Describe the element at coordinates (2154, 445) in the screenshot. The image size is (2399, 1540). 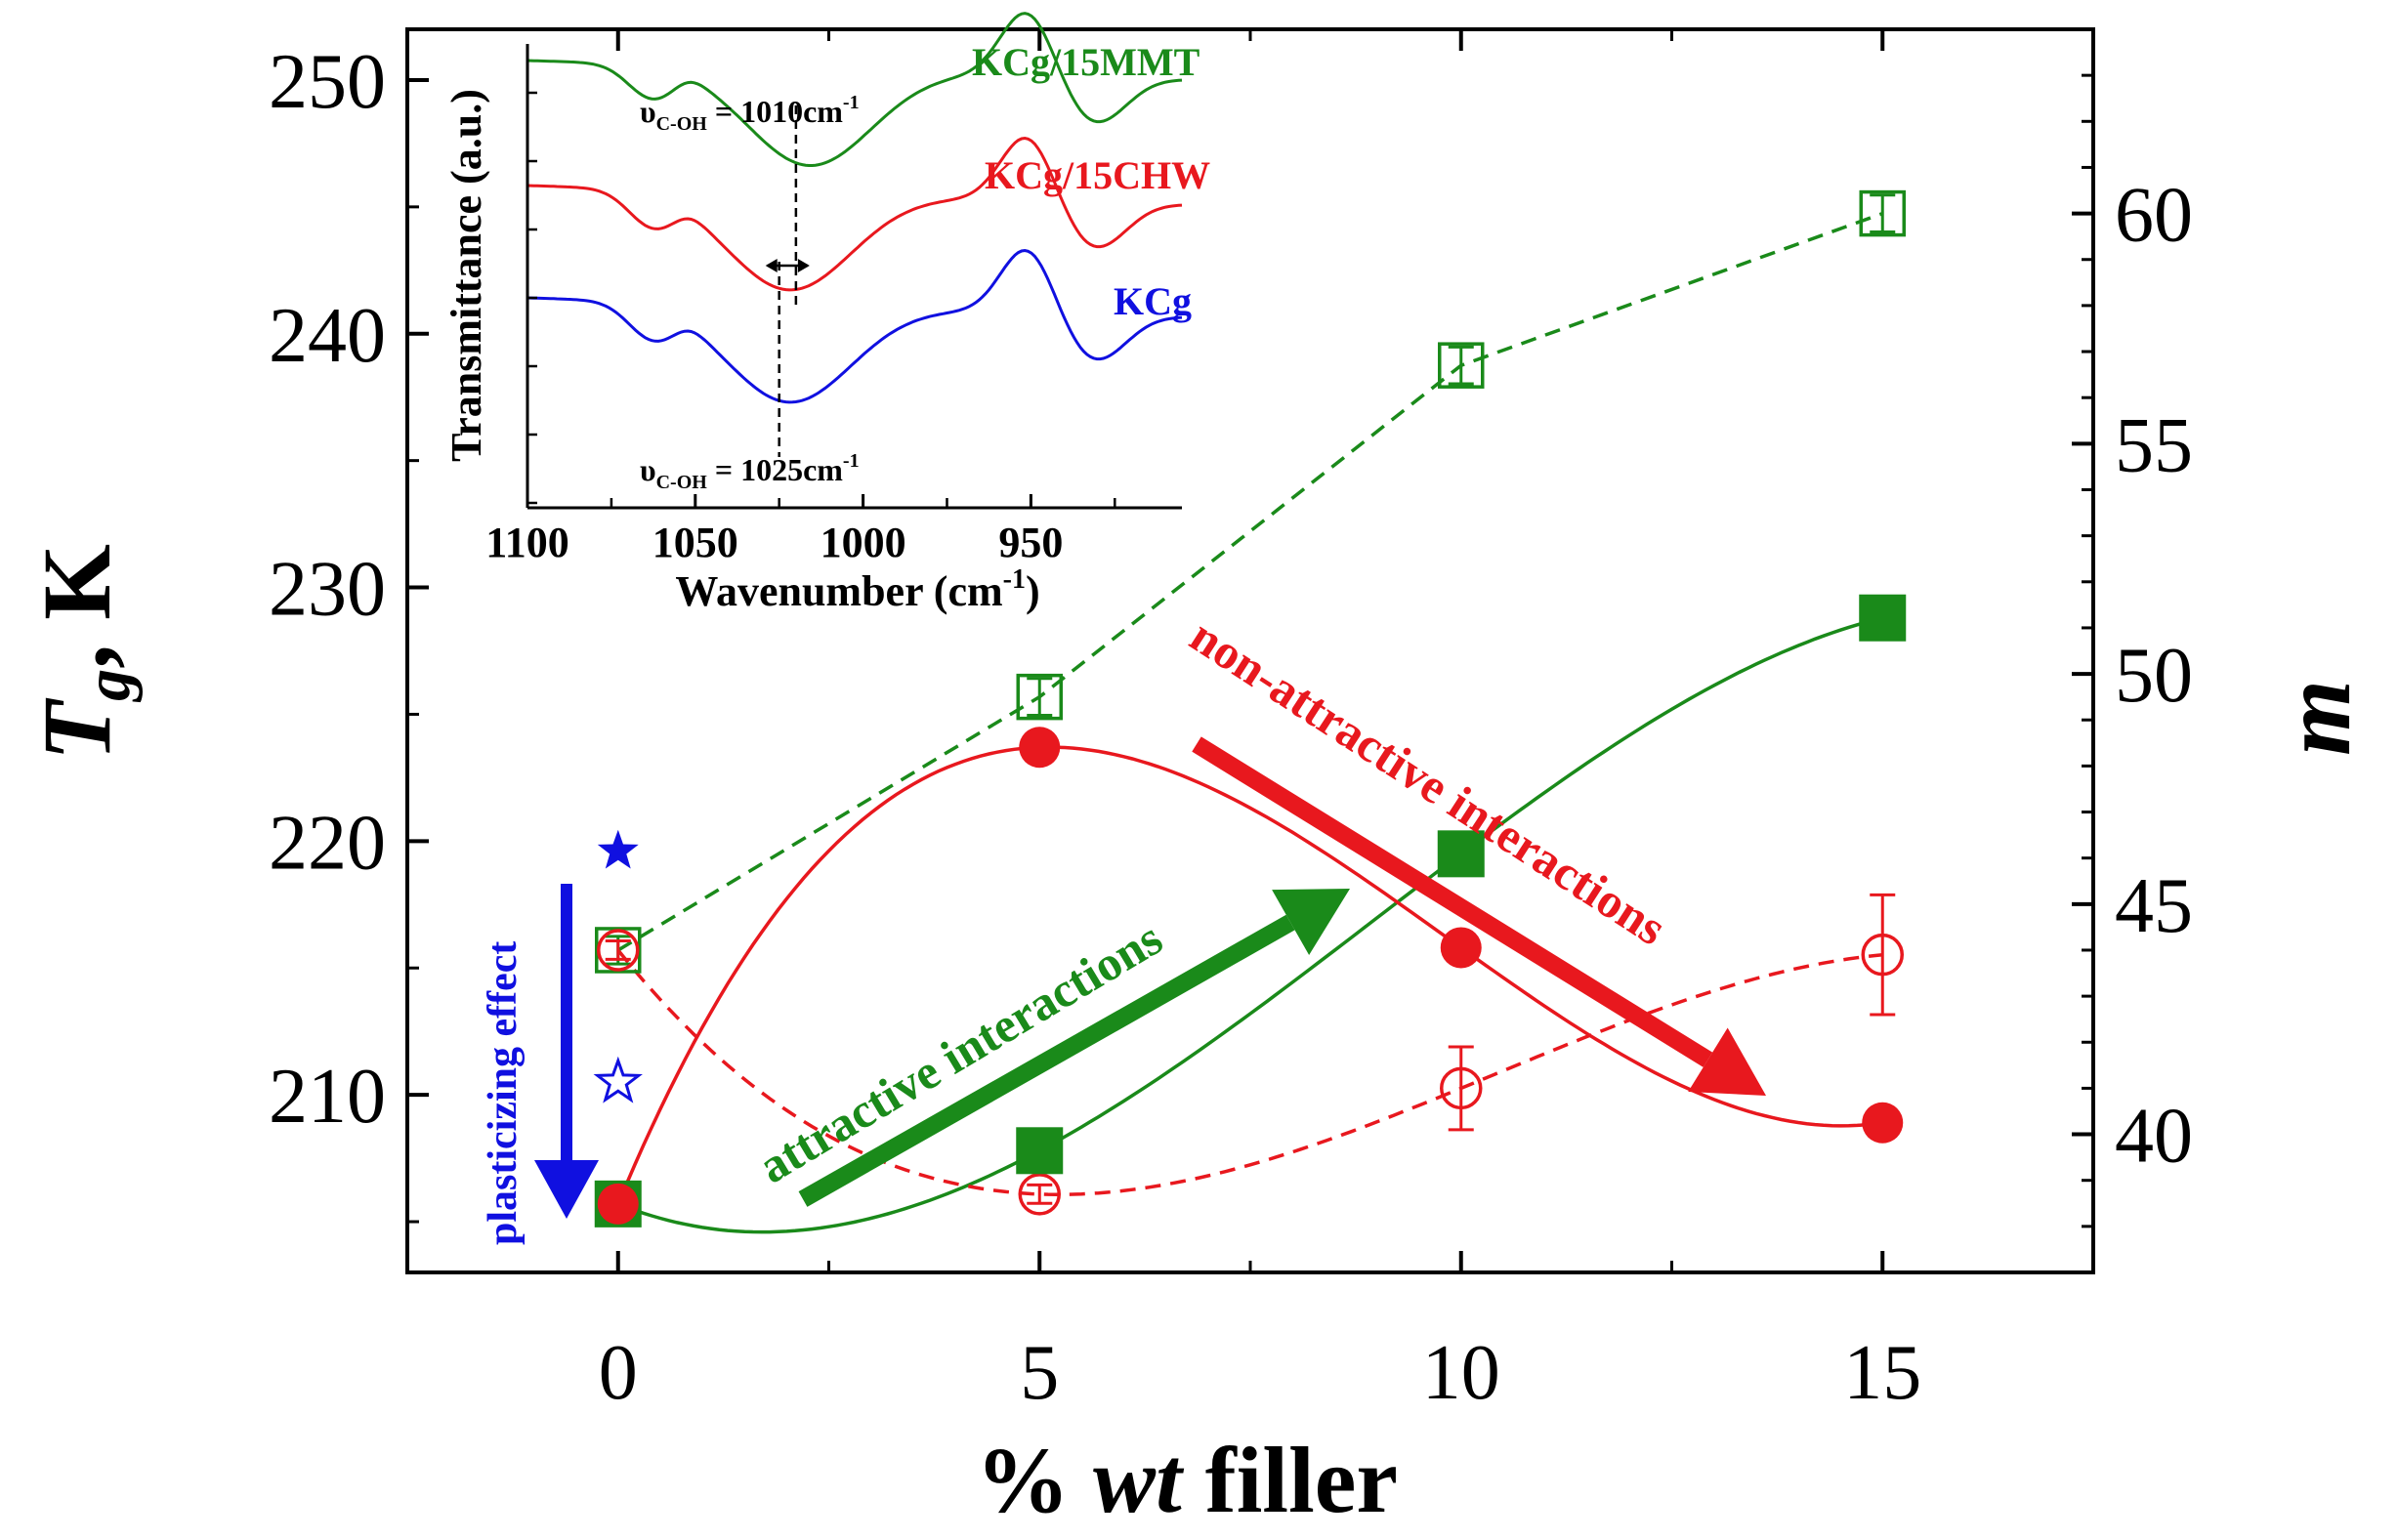
I see `y-right-tick-label: 55` at that location.